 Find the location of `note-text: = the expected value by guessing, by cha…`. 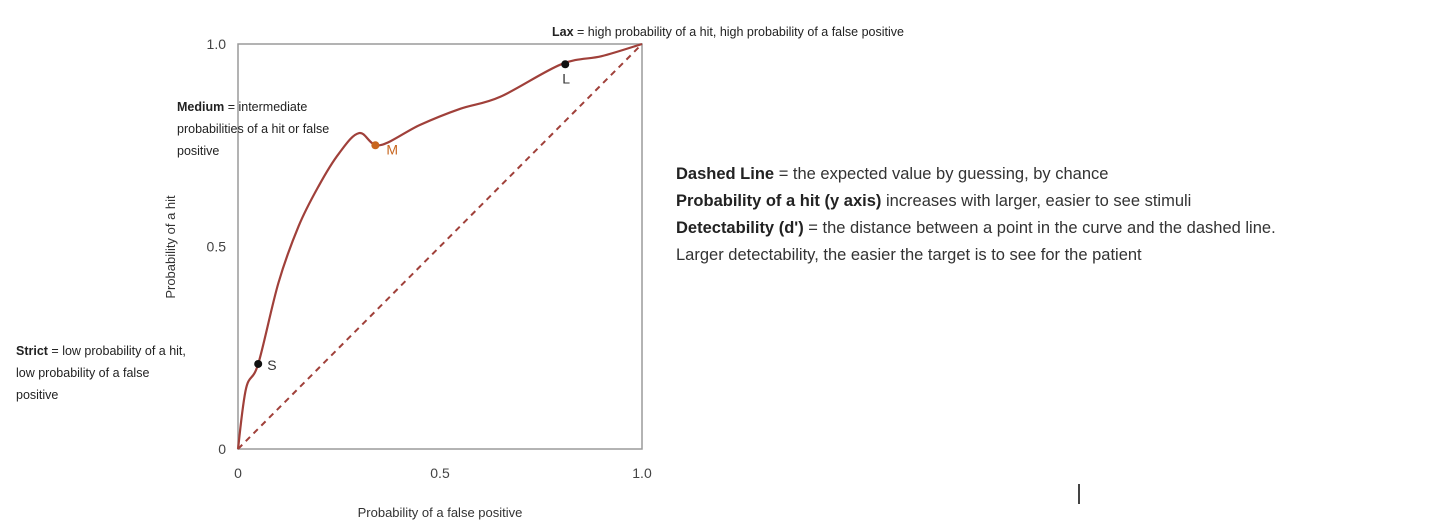

note-text: = the expected value by guessing, by cha… is located at coordinates (941, 174).